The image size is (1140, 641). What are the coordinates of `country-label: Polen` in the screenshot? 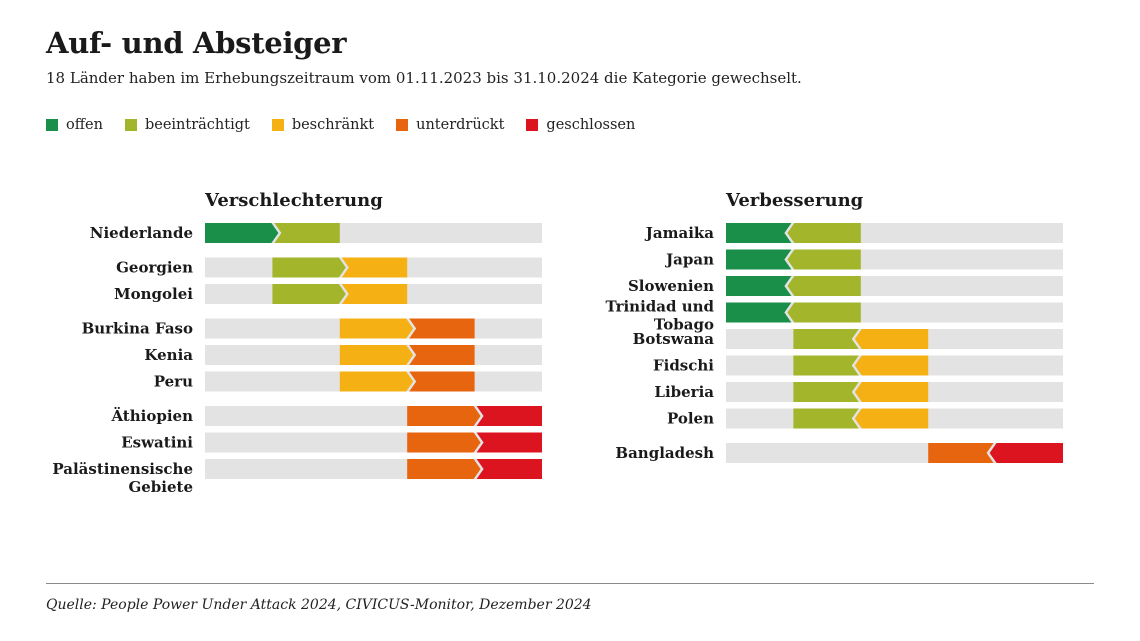 It's located at (690, 419).